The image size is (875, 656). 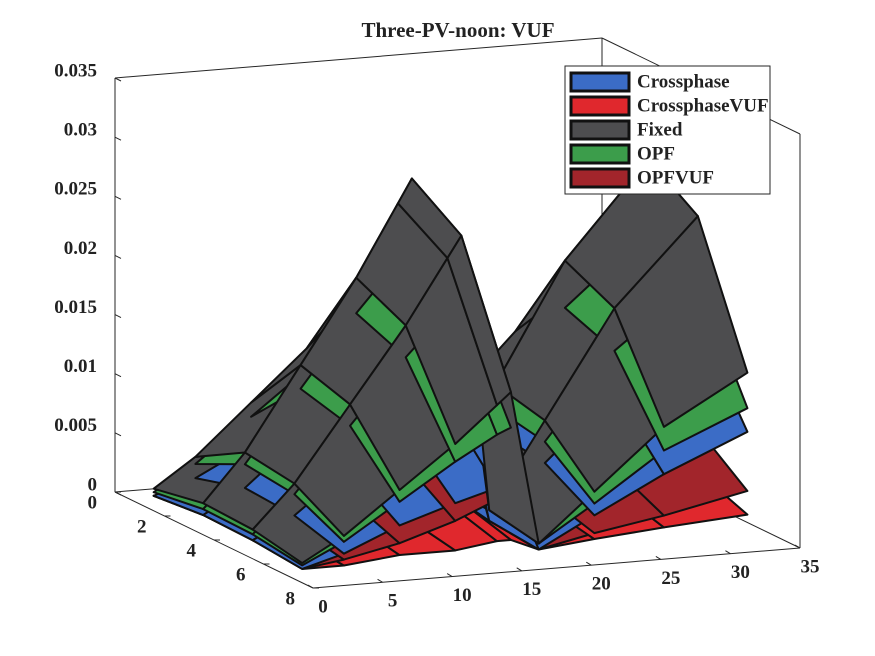 I want to click on x-tick-label: 20, so click(x=601, y=584).